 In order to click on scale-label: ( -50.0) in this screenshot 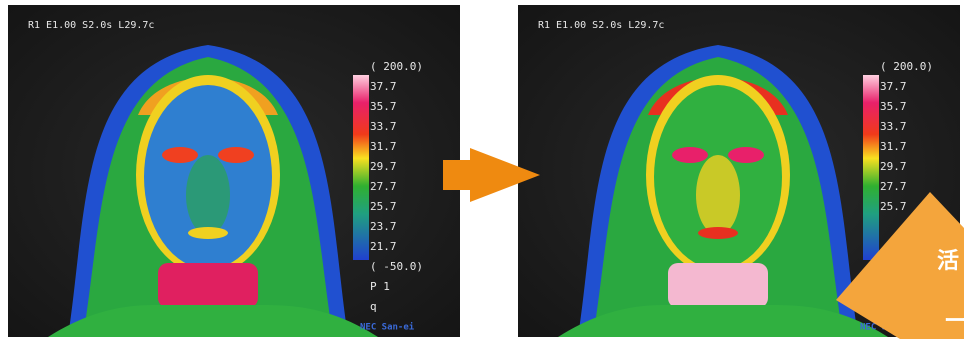, I will do `click(396, 266)`.